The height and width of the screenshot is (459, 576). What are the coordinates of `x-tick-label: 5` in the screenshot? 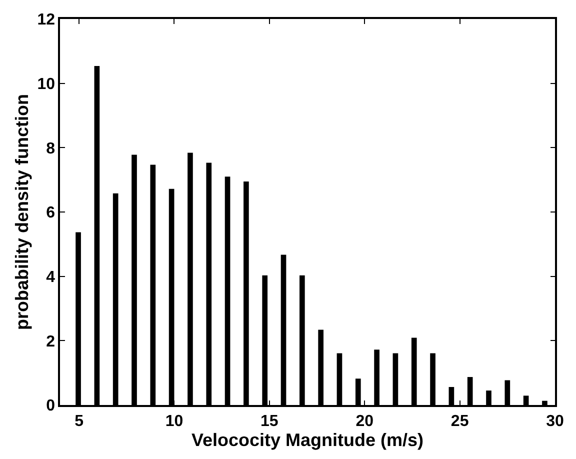 It's located at (79, 421).